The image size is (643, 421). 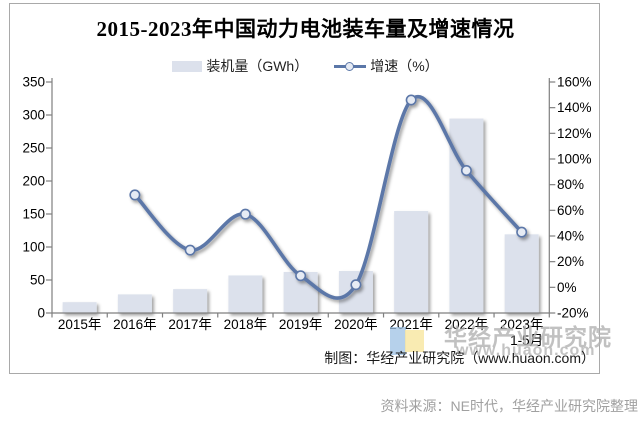 What do you see at coordinates (570, 184) in the screenshot?
I see `svg-text: 80%` at bounding box center [570, 184].